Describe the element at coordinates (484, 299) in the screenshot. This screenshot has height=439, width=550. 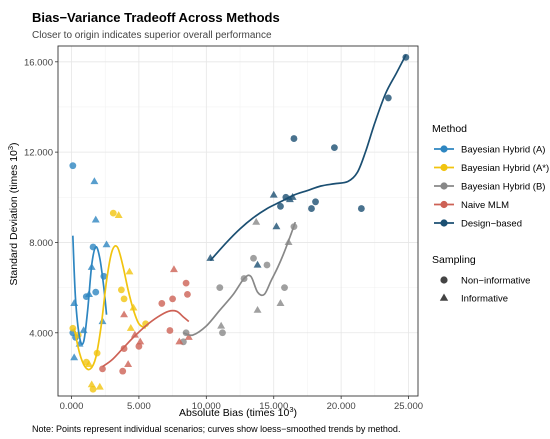
I see `legend-sampling-label: Informative` at that location.